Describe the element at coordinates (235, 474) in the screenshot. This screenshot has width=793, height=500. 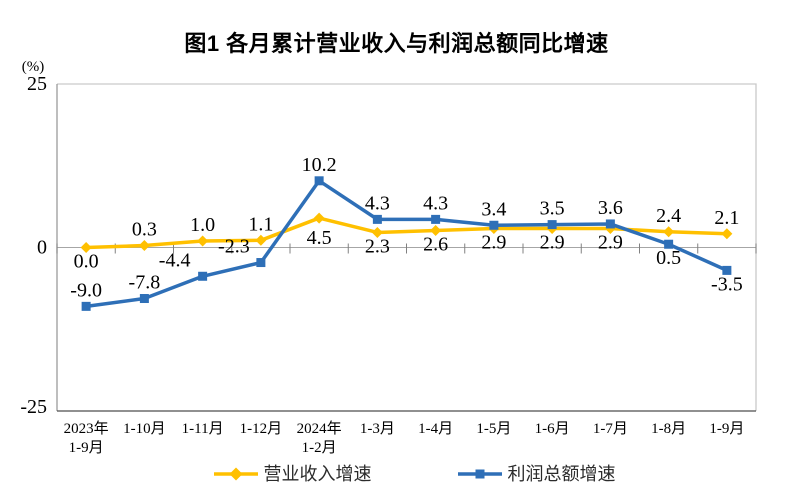
I see `revenue-legend-marker-icon` at that location.